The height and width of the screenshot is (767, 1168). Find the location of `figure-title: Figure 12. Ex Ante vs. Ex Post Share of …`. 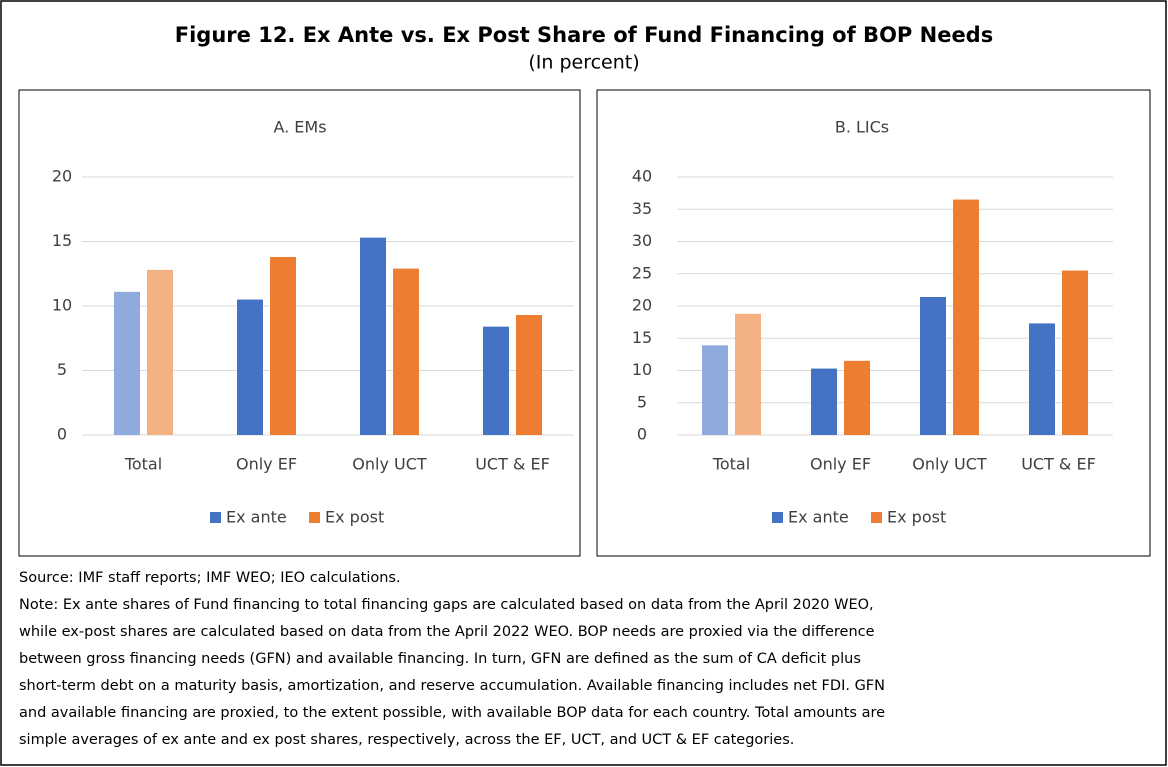

figure-title: Figure 12. Ex Ante vs. Ex Post Share of … is located at coordinates (584, 35).